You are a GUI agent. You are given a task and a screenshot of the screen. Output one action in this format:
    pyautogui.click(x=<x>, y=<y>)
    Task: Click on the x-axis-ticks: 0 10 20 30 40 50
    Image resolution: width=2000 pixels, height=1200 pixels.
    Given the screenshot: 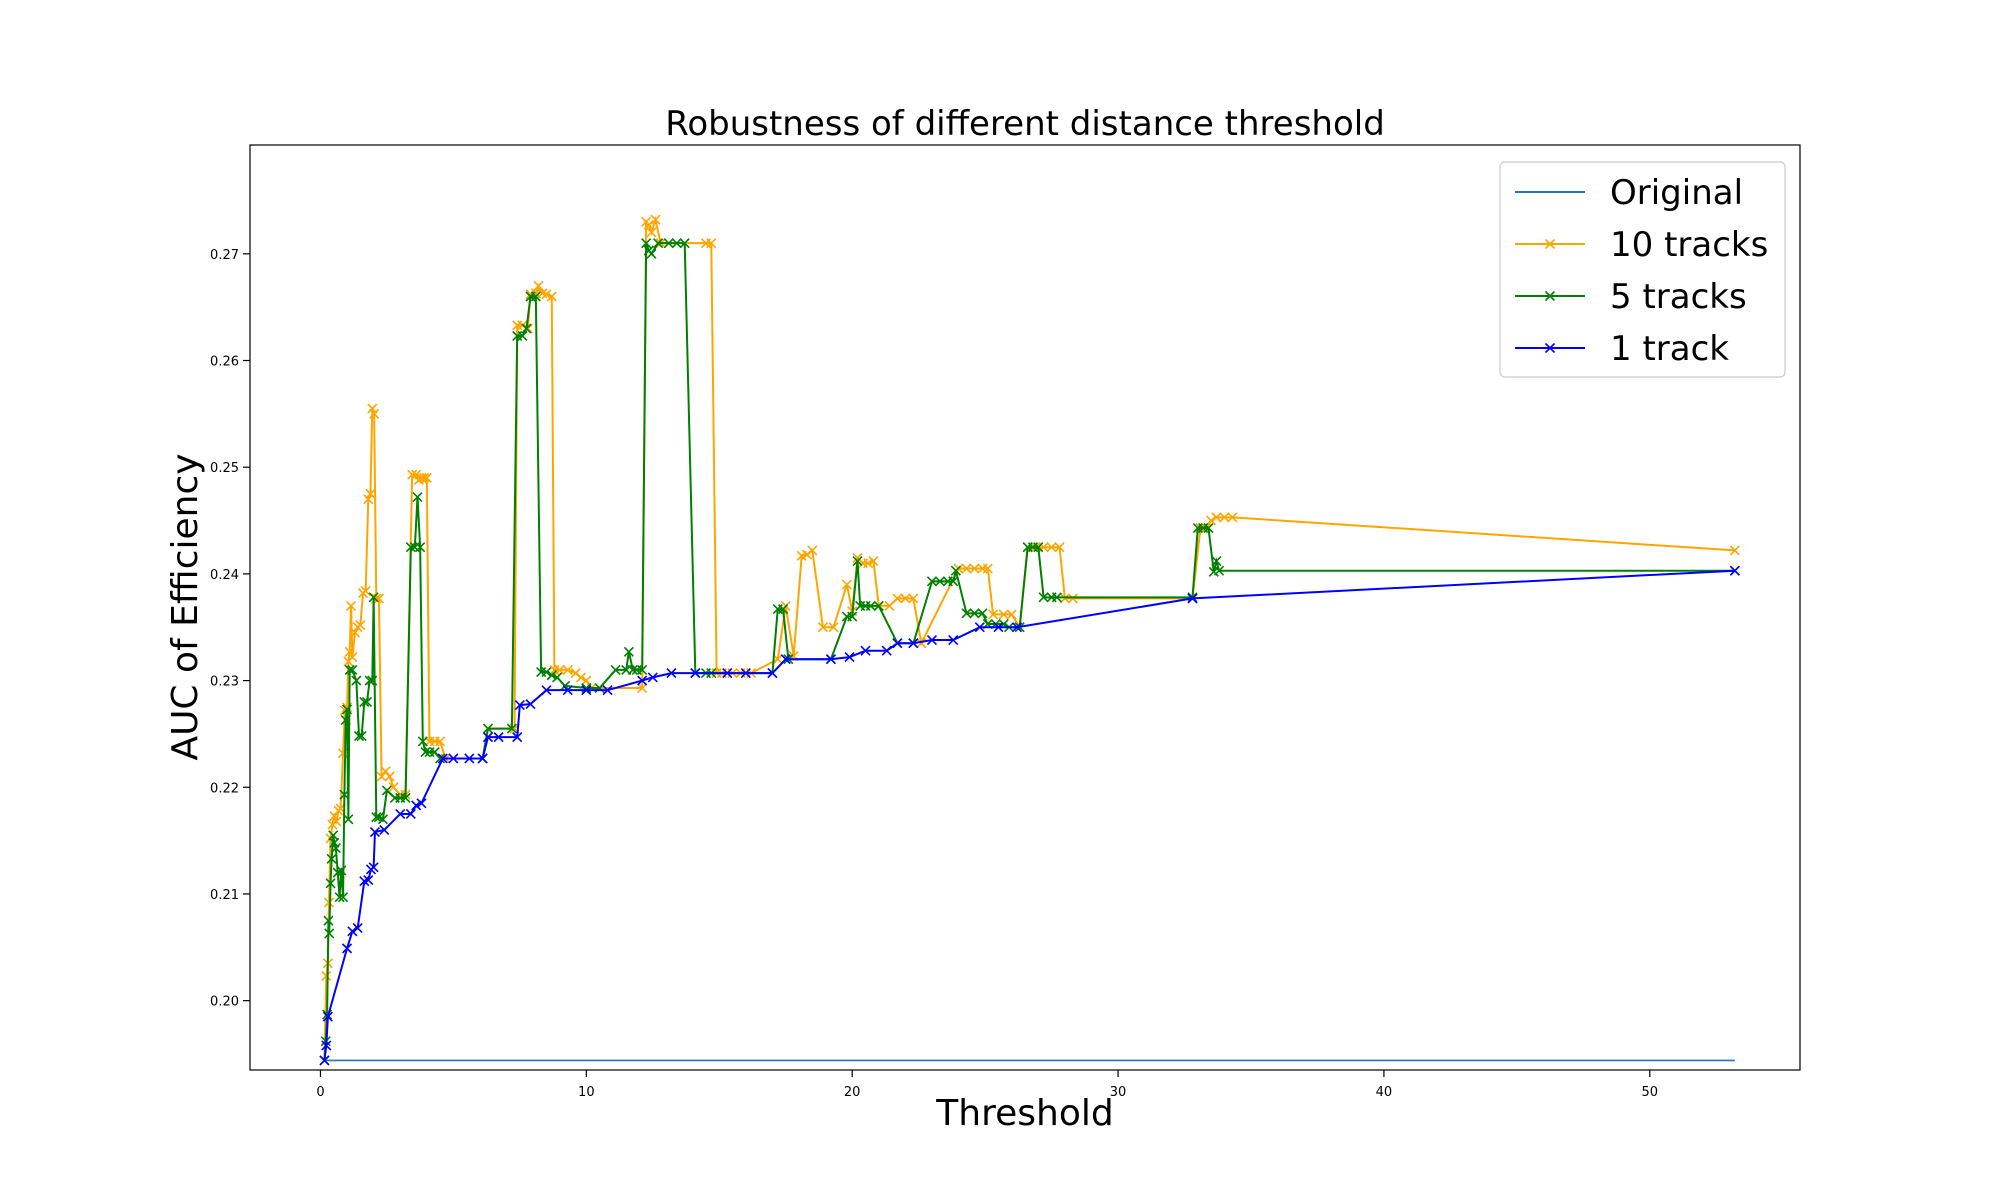 What is the action you would take?
    pyautogui.click(x=987, y=1085)
    